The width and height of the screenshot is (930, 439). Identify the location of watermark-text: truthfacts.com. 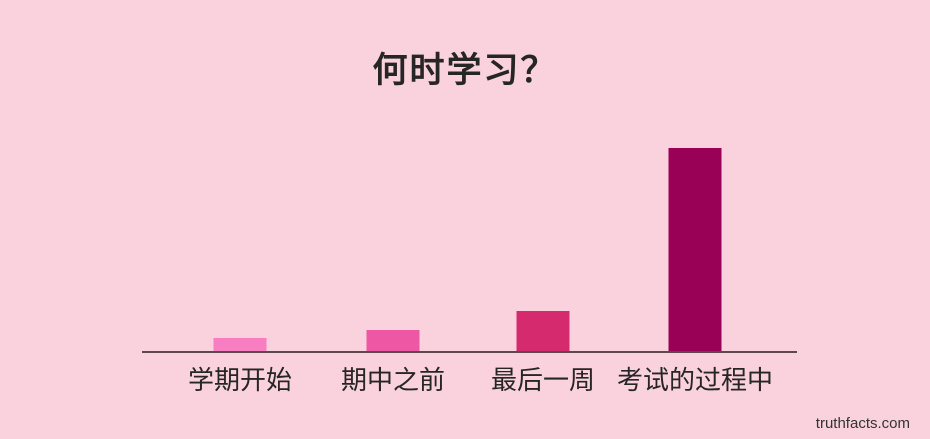
(862, 423).